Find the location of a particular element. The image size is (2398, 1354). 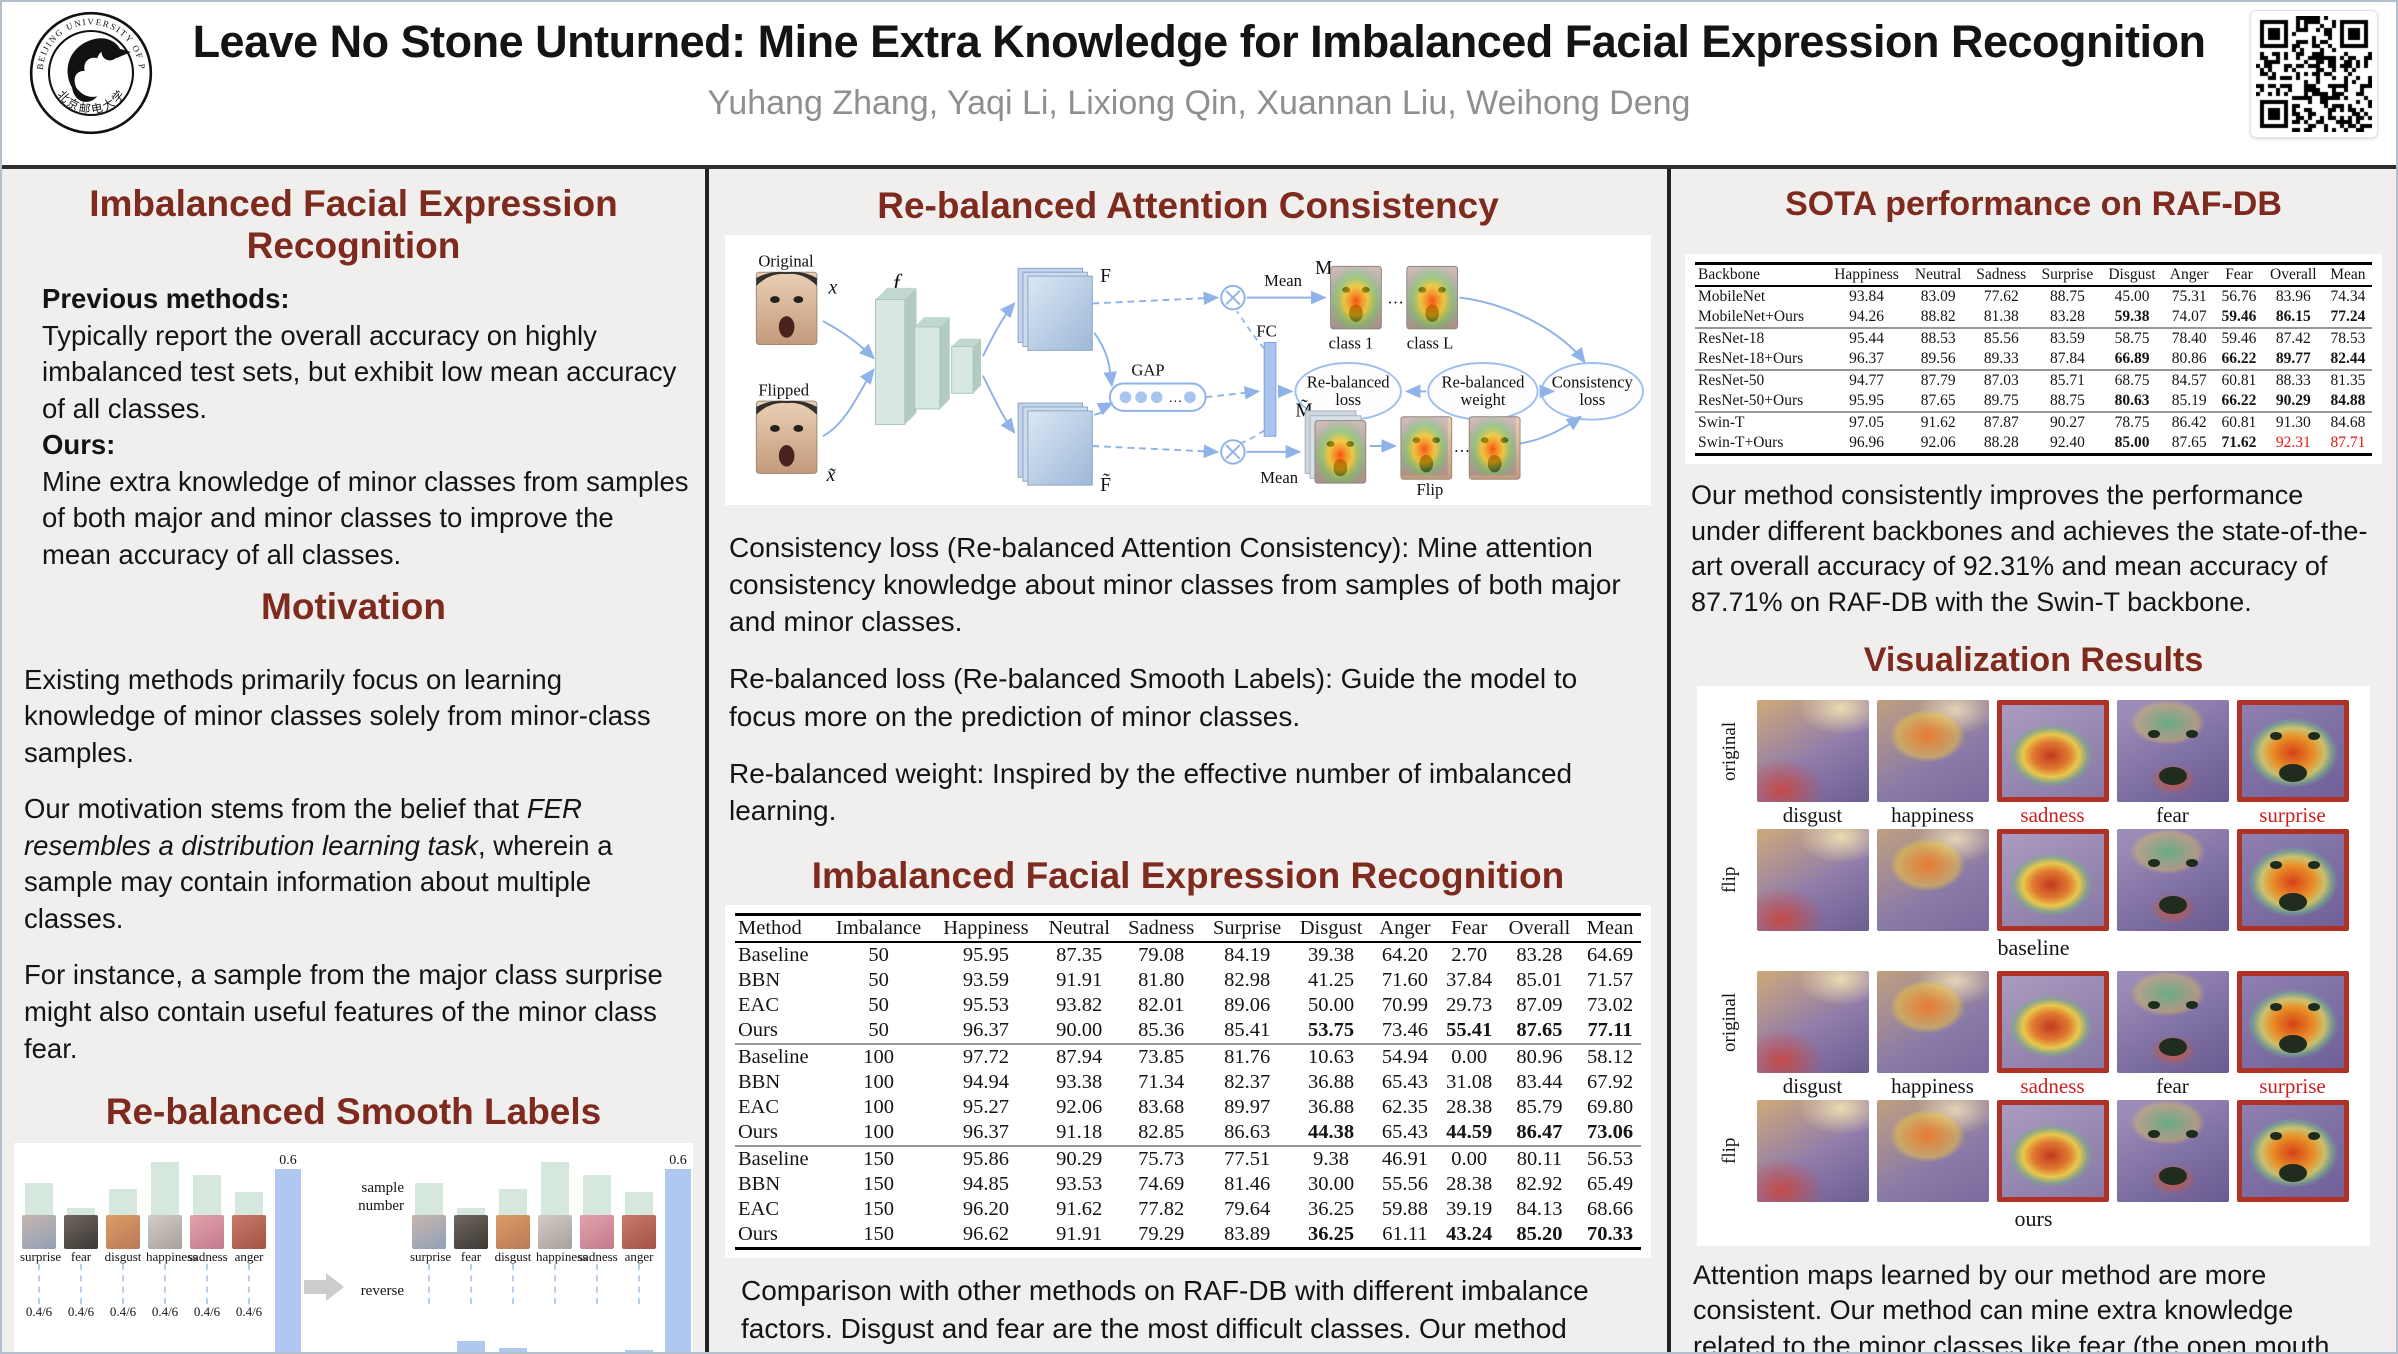

table-cell: 53.75 is located at coordinates (1331, 1030).